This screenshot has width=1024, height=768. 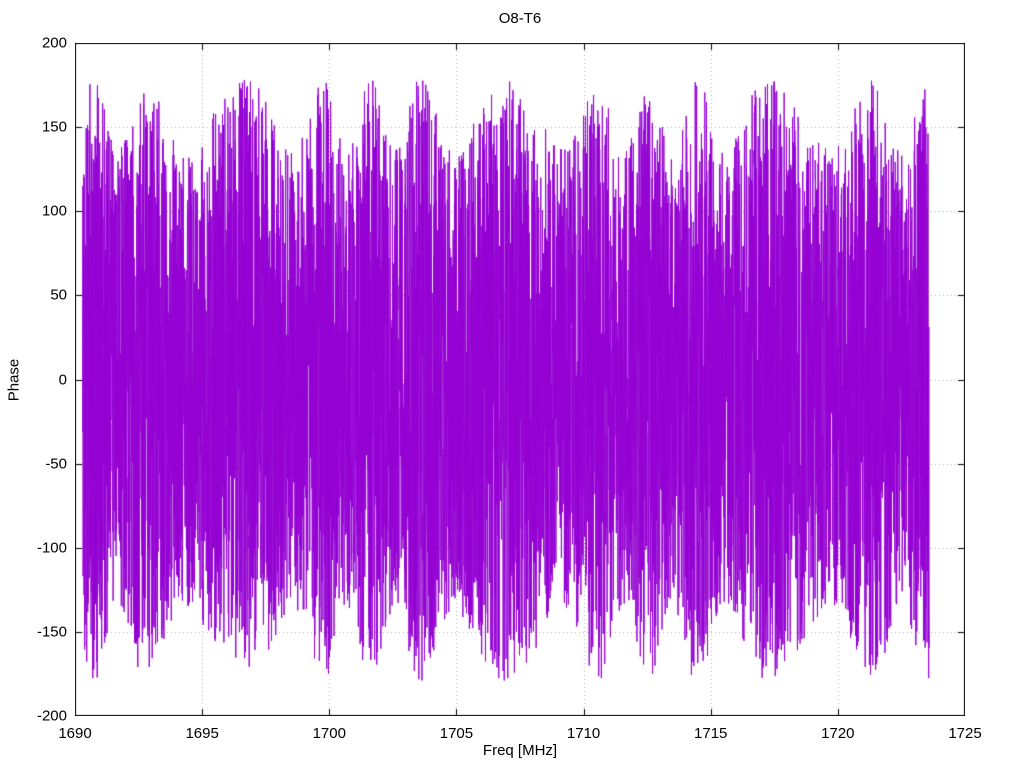 I want to click on y-tick-label: 50, so click(x=58, y=295).